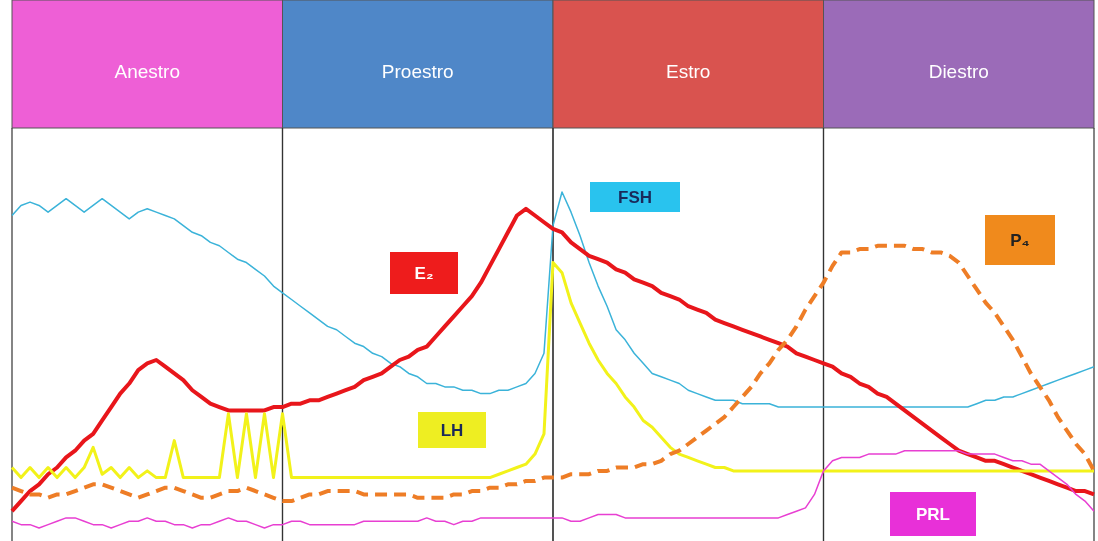 The image size is (1098, 541). I want to click on name-tag: PRL, so click(933, 514).